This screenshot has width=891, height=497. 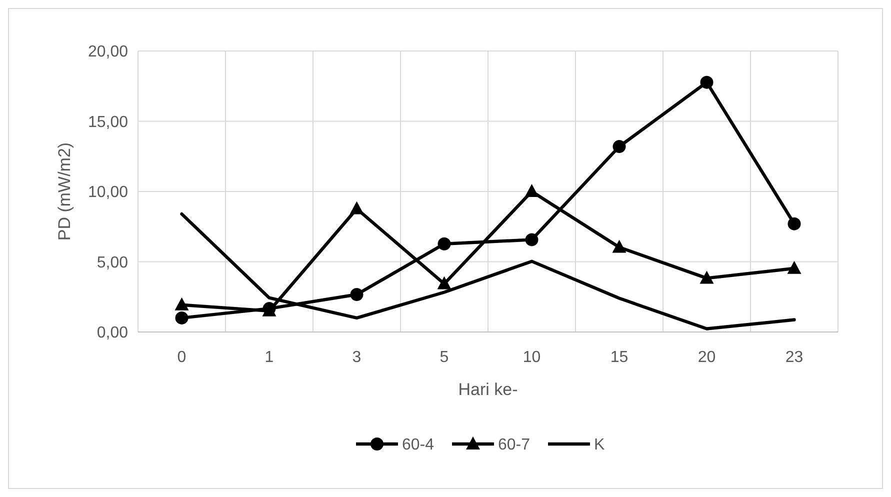 I want to click on x-tick-label: 0, so click(x=181, y=357).